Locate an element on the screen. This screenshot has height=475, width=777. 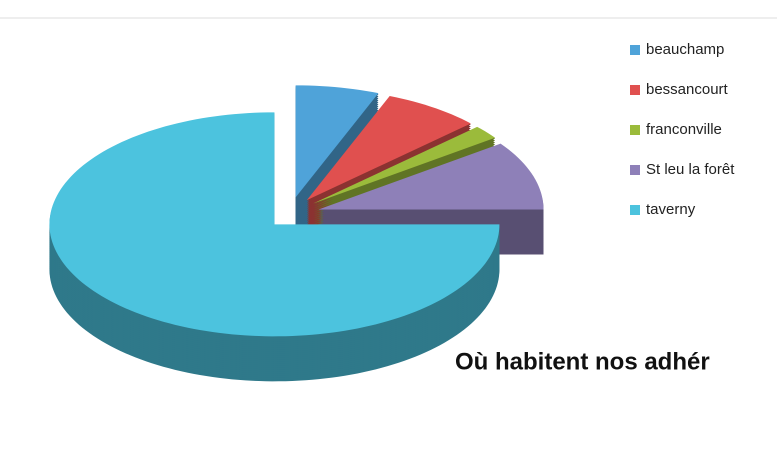
legend-label: franconville is located at coordinates (684, 129).